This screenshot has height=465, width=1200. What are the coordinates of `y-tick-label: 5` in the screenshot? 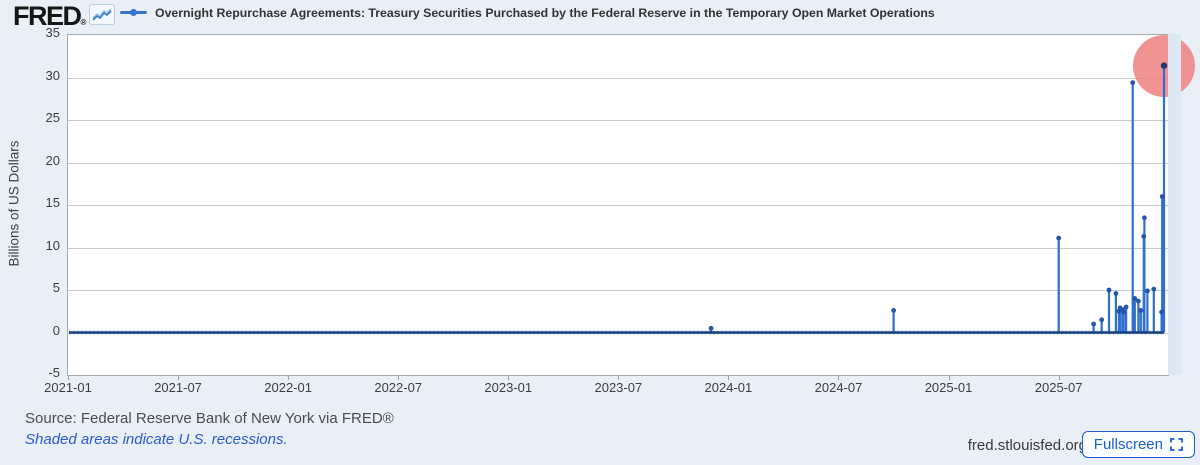 It's located at (56, 287).